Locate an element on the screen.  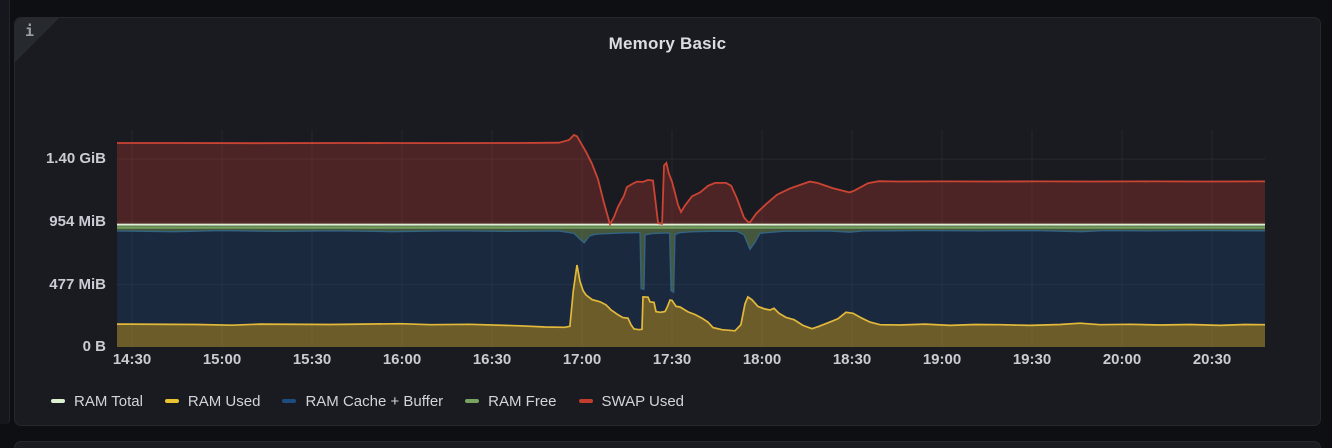
adjacent-panel-left-edge is located at coordinates (5, 212).